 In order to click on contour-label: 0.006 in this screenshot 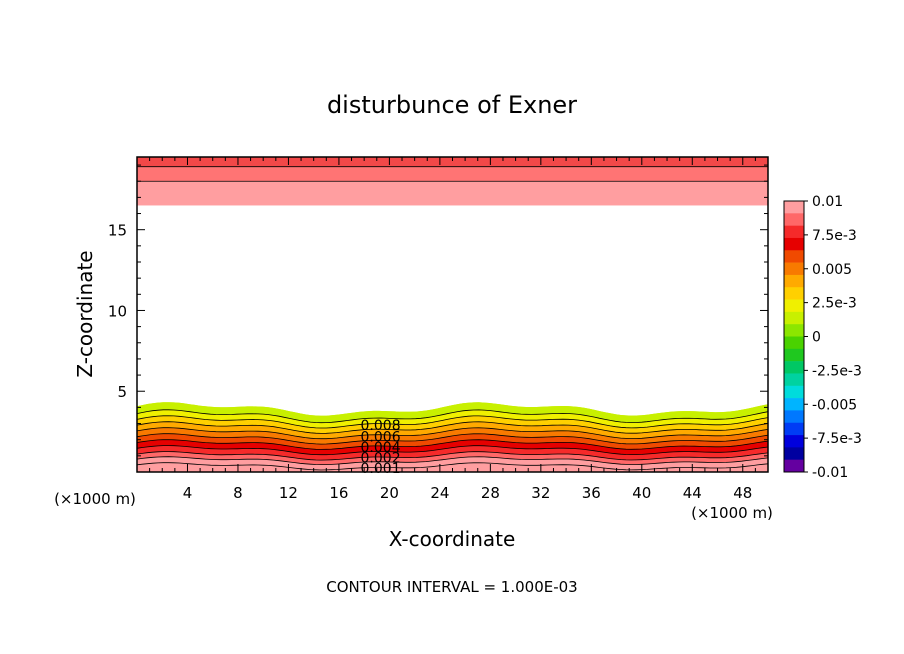, I will do `click(381, 437)`.